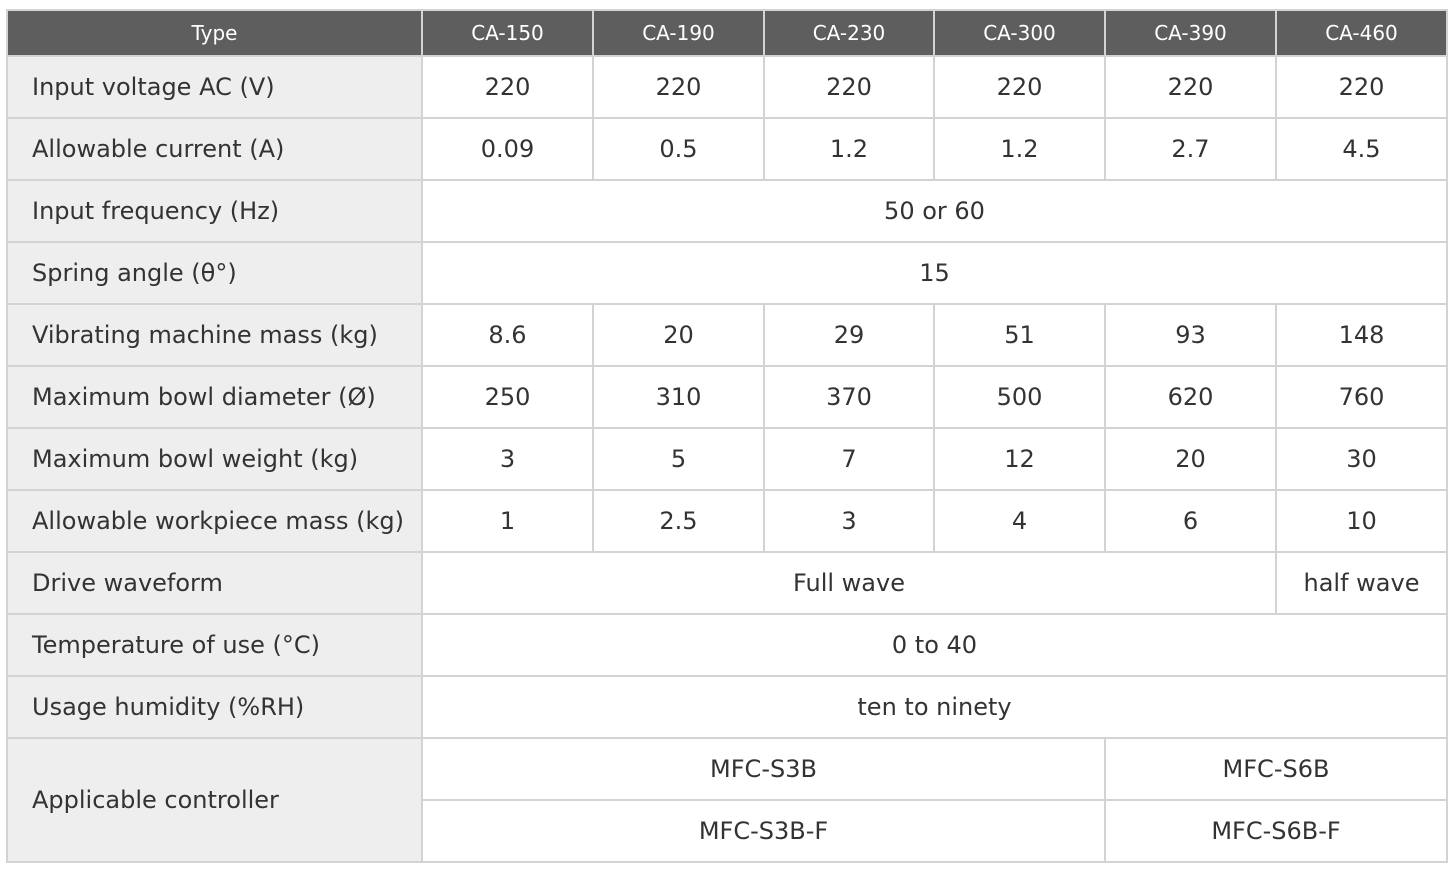 The height and width of the screenshot is (874, 1454). Describe the element at coordinates (507, 33) in the screenshot. I see `header-ca-150: CA-150` at that location.